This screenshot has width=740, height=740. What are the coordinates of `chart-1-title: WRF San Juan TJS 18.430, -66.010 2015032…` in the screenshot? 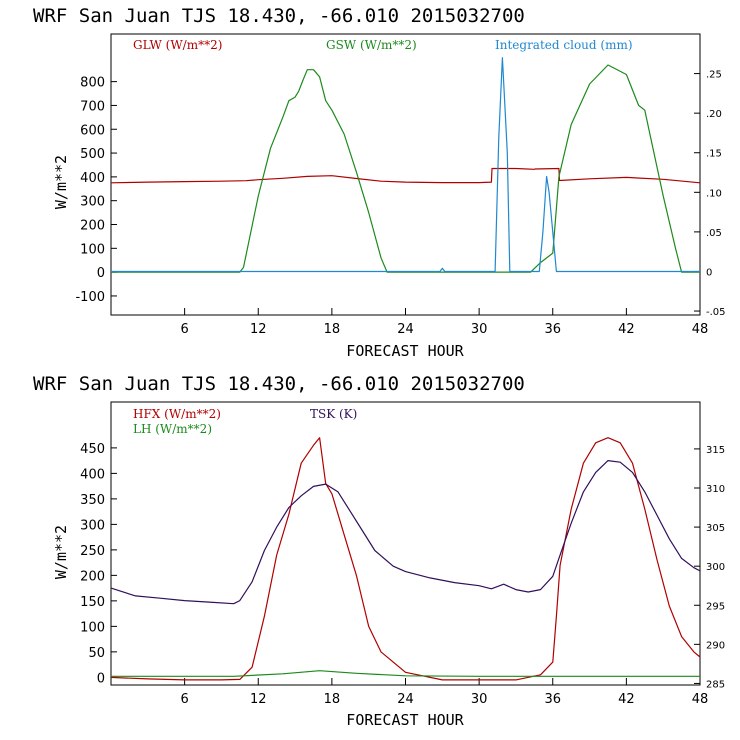 It's located at (279, 16).